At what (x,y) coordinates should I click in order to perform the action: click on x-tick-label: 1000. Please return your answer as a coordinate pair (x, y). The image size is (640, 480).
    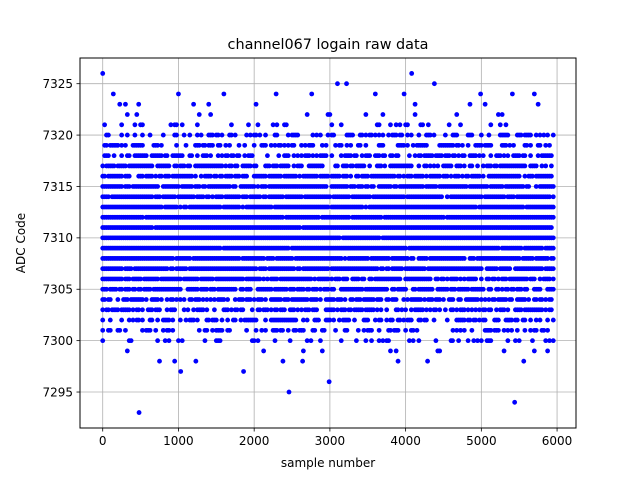
    Looking at the image, I should click on (178, 441).